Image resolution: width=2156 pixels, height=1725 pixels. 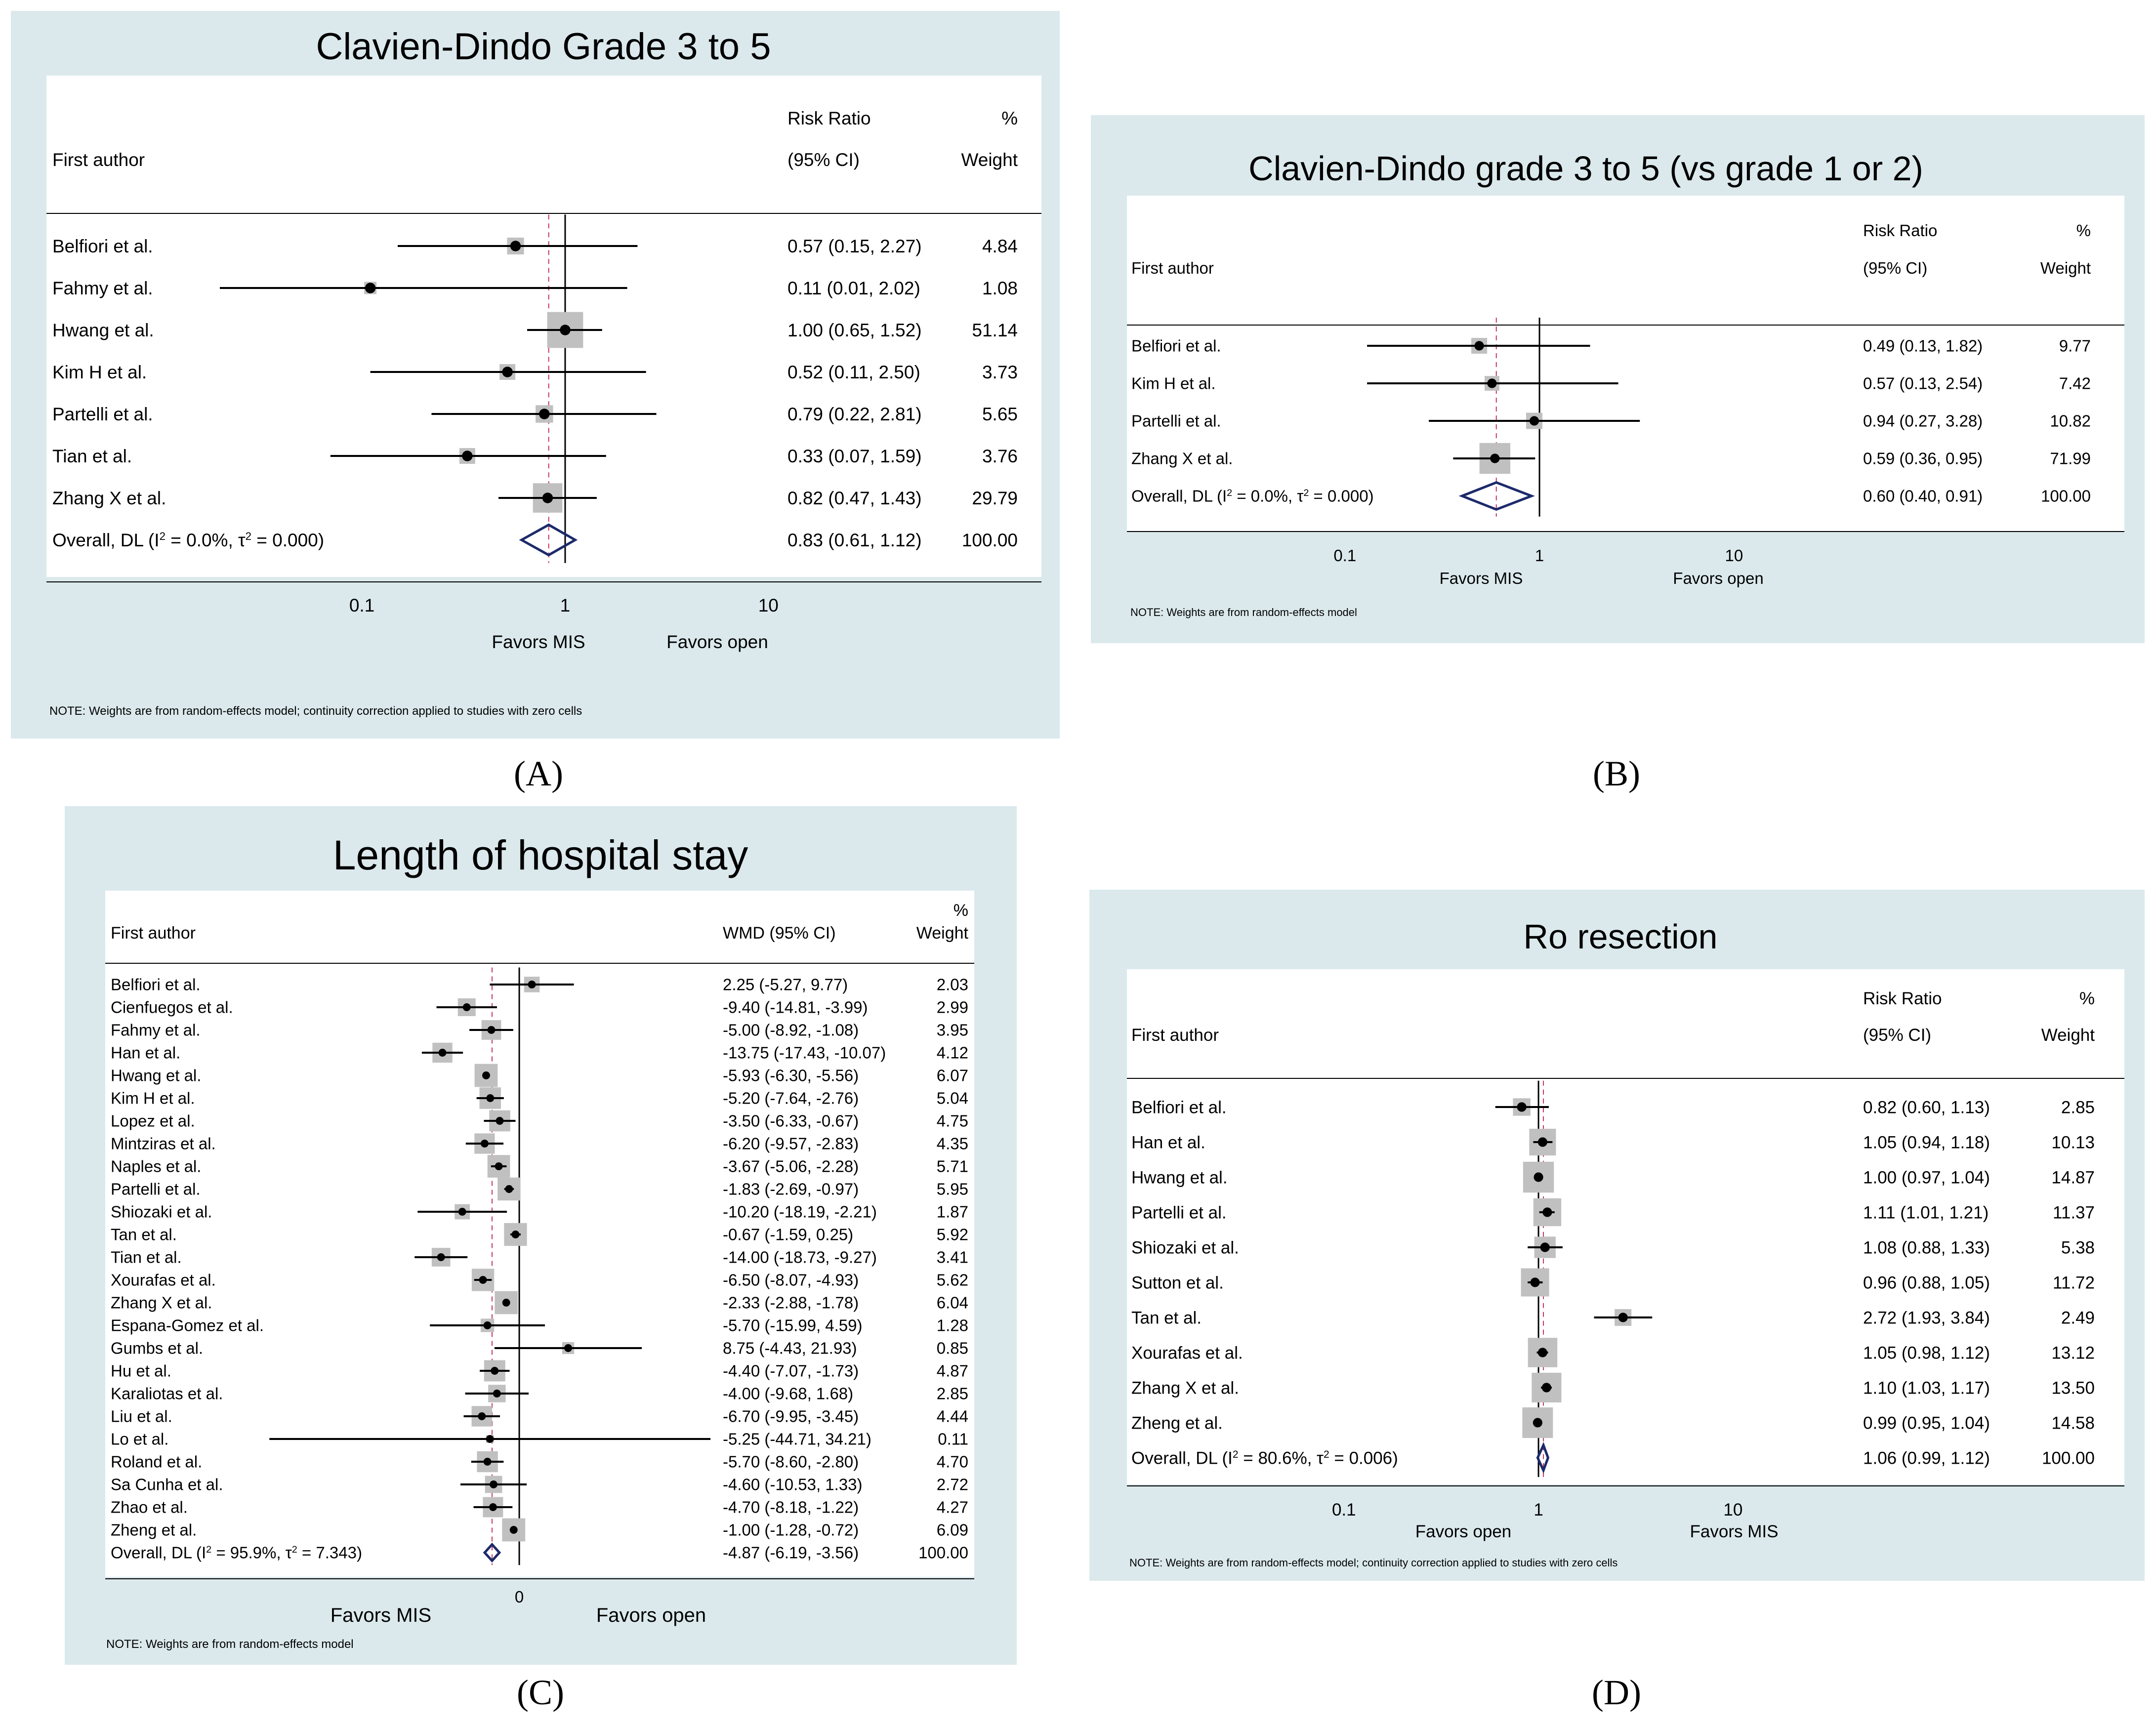 What do you see at coordinates (167, 1394) in the screenshot?
I see `study-author: Karaliotas et al.` at bounding box center [167, 1394].